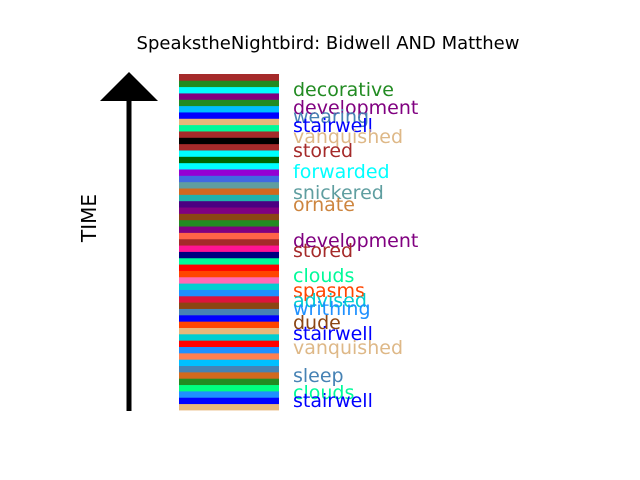  I want to click on band-label: dude, so click(317, 323).